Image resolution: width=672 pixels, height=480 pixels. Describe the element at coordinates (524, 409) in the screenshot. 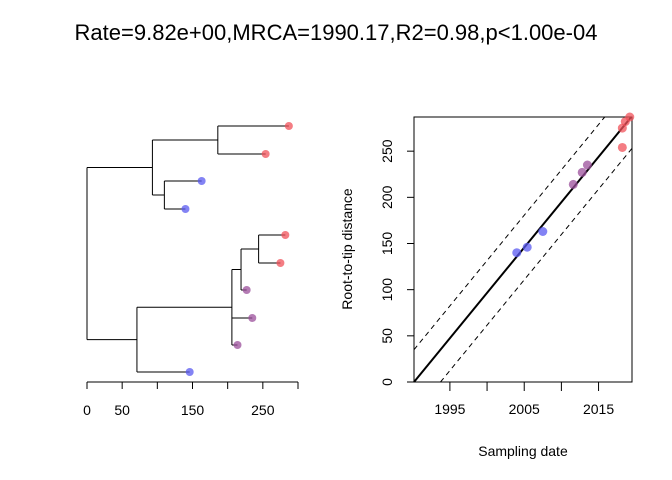

I see `x-axis-tick-label: 2005` at that location.